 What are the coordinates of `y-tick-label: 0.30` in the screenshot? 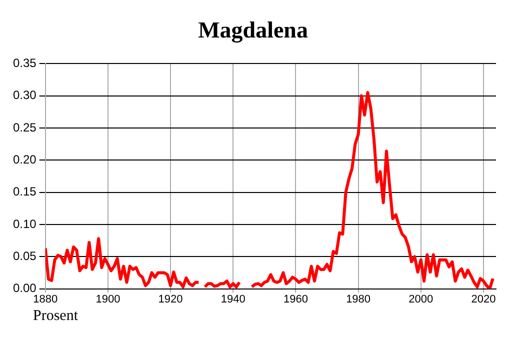 It's located at (24, 95).